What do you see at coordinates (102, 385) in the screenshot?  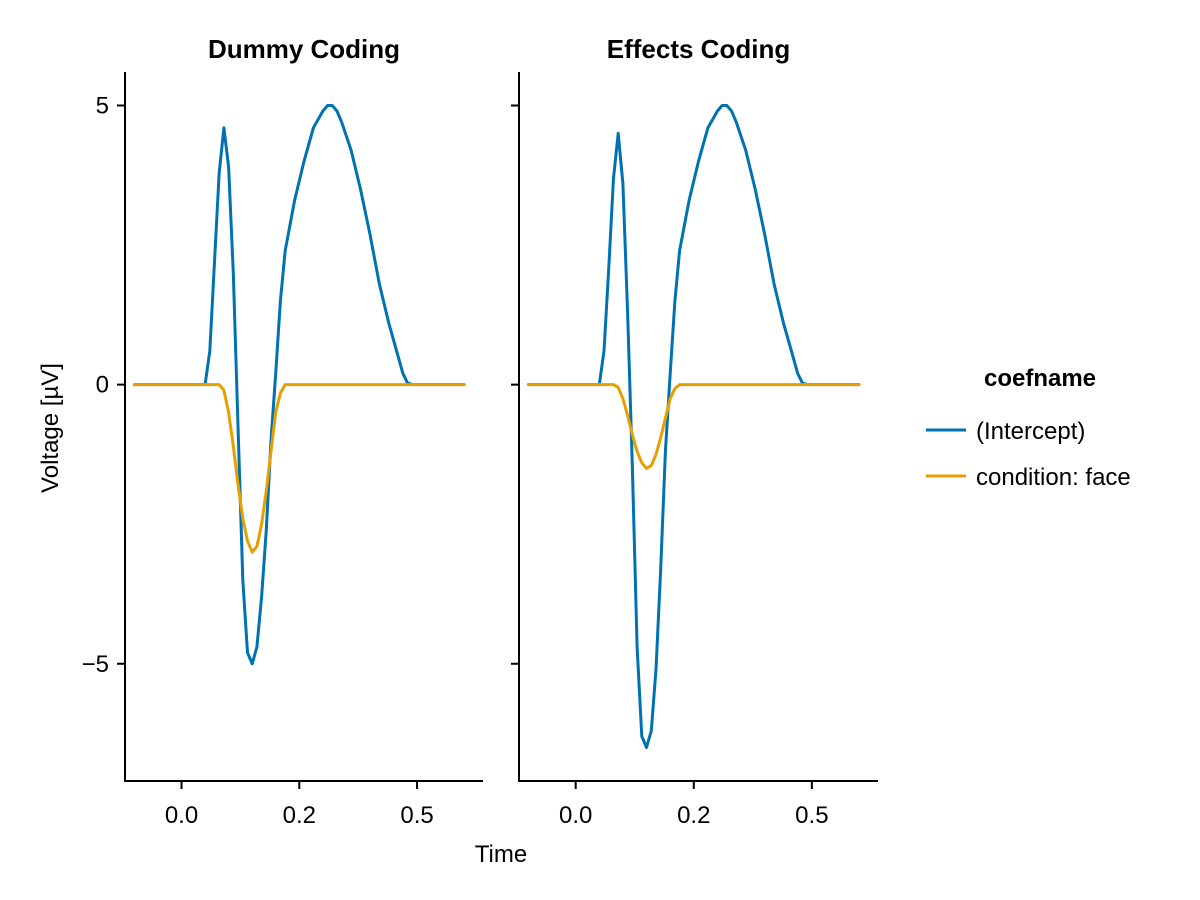 I see `y-tick-label: 0` at bounding box center [102, 385].